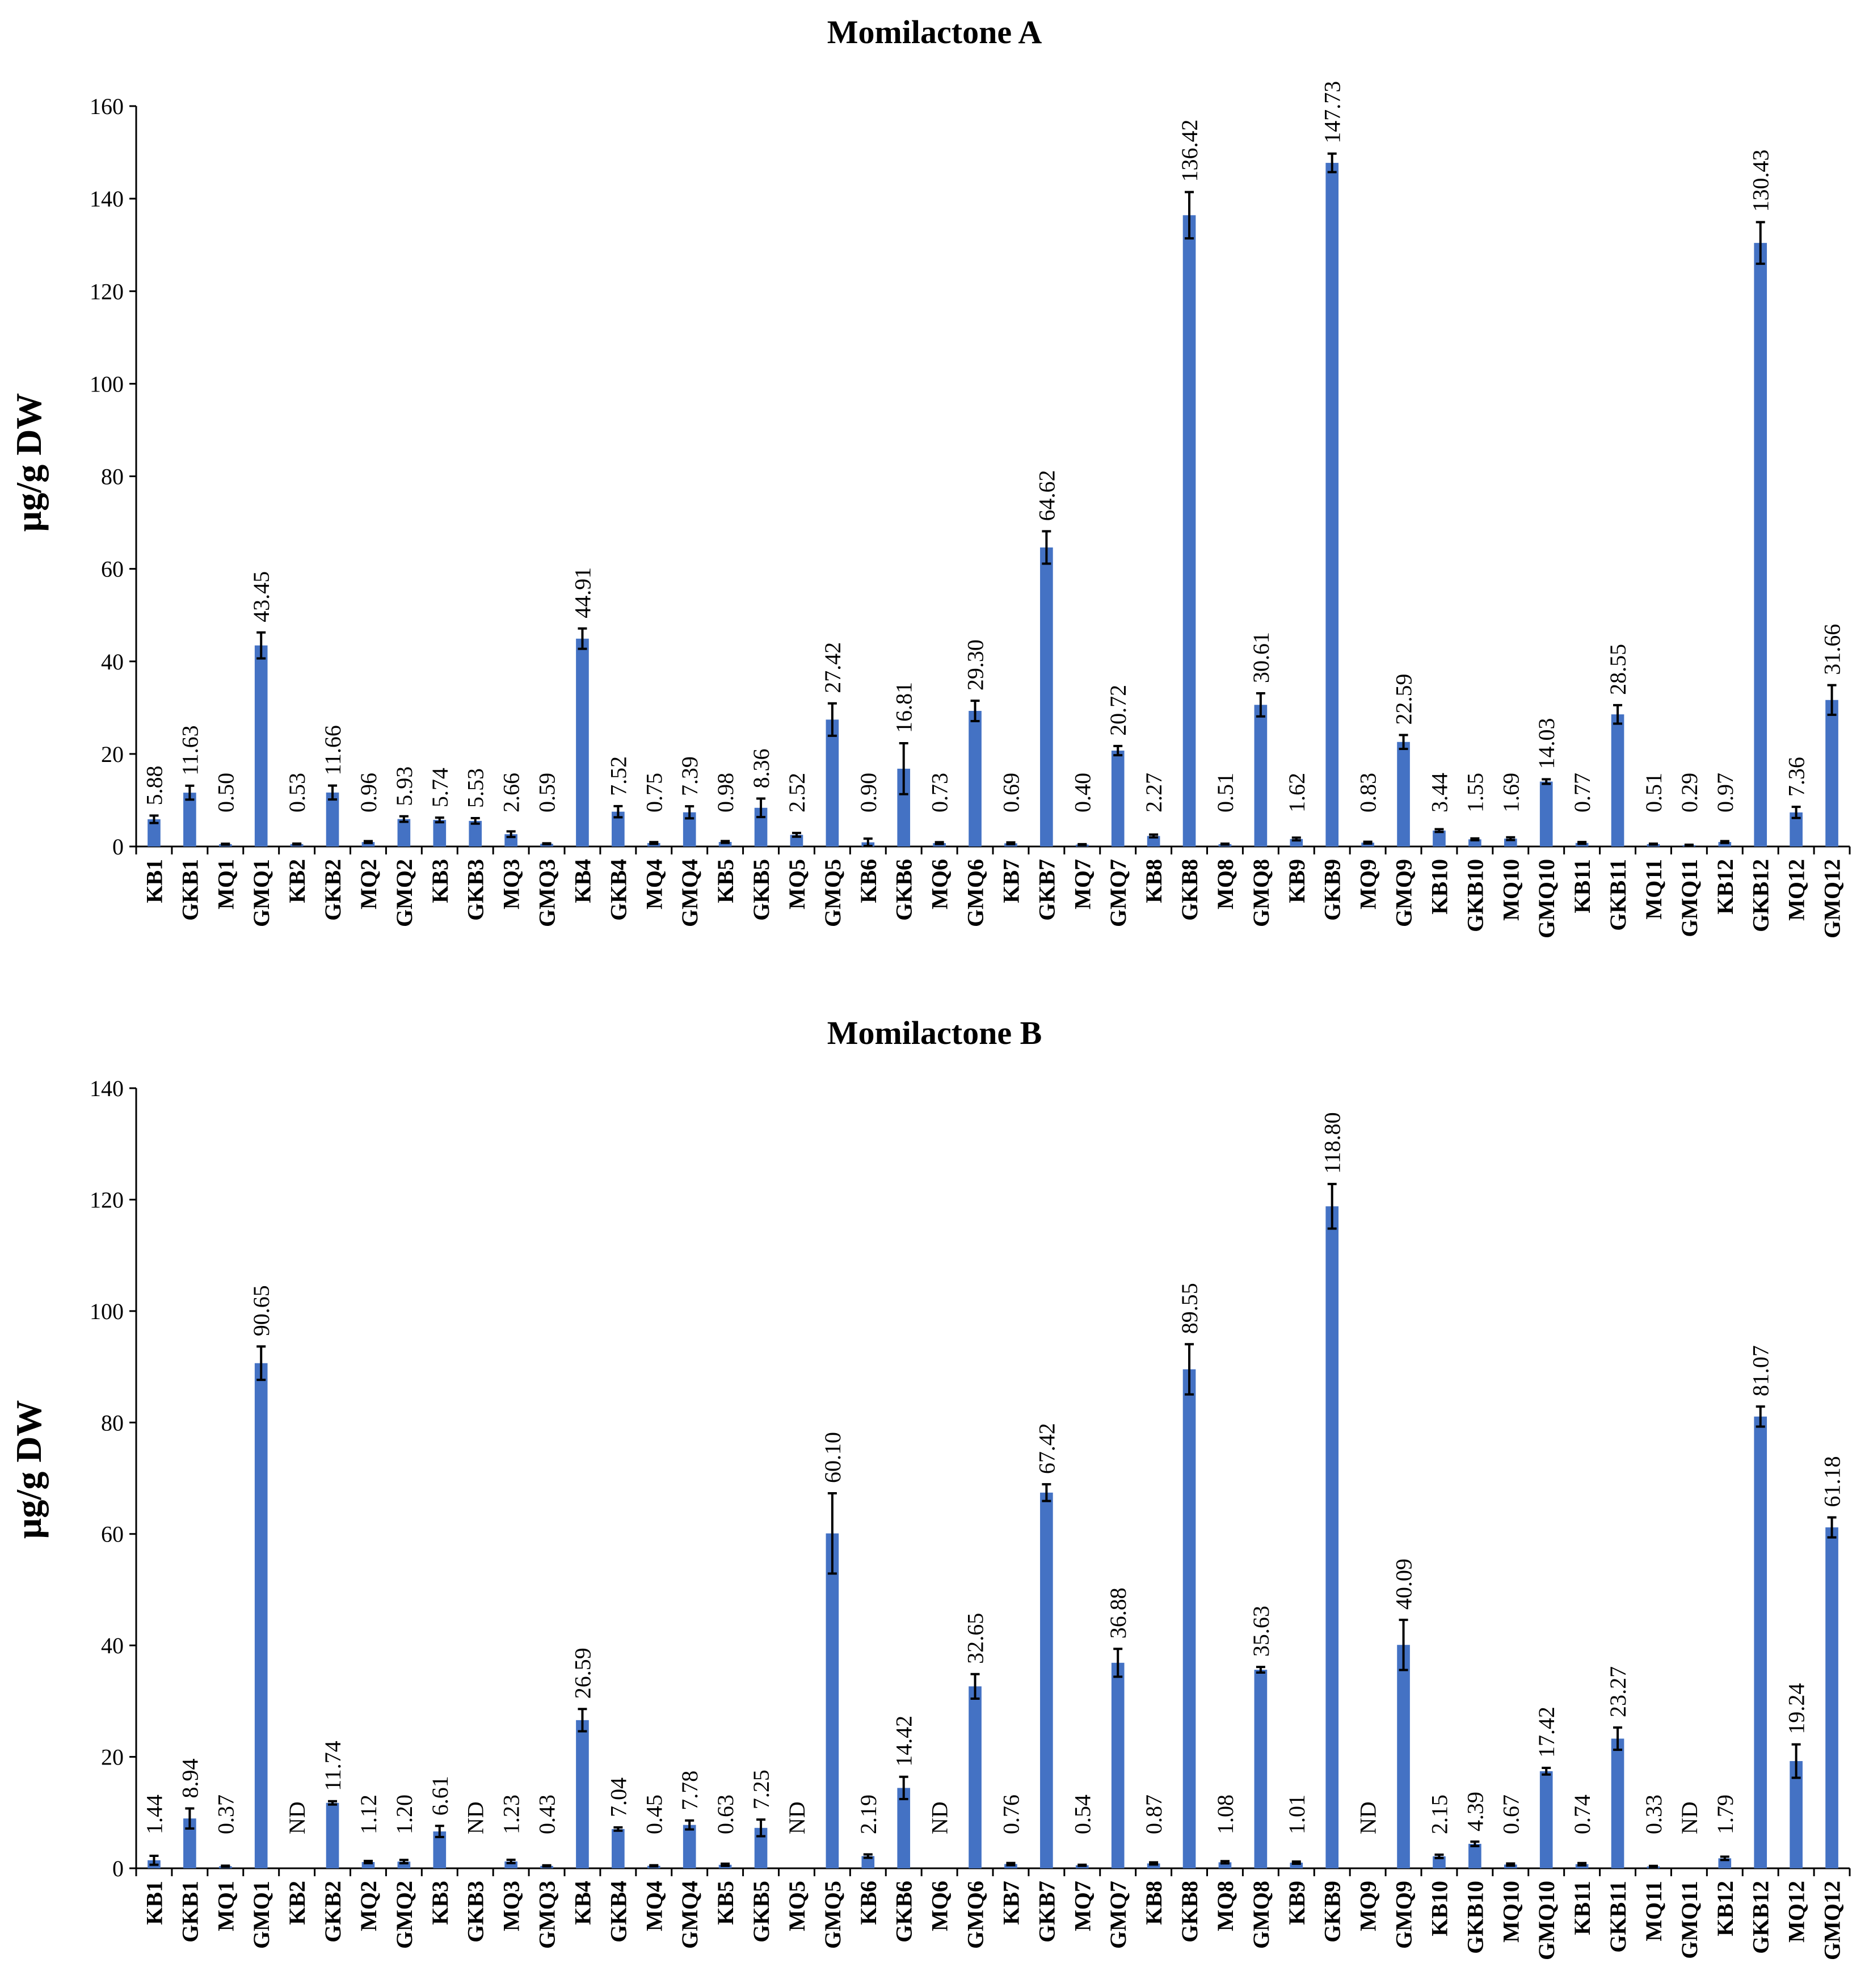 Image resolution: width=1869 pixels, height=1988 pixels. I want to click on x-tick-label: GMQ7, so click(1118, 1915).